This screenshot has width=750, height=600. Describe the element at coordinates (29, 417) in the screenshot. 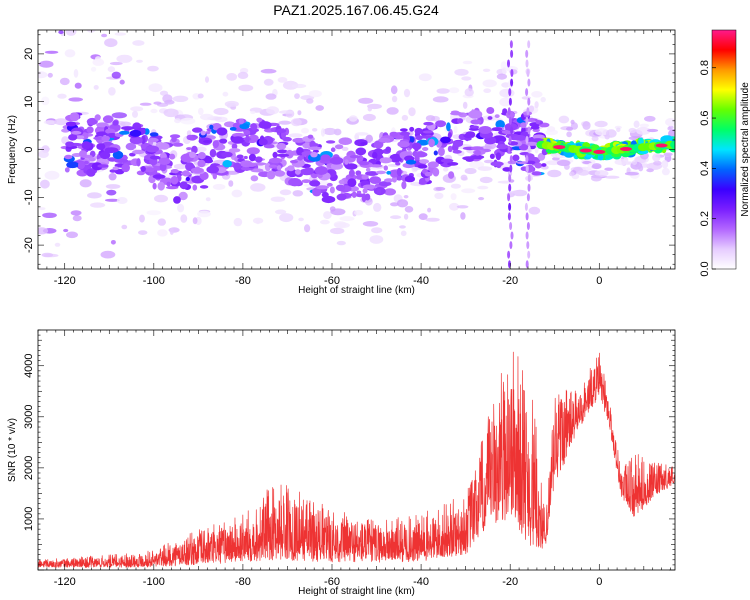

I see `bottom-y-tick-label: 3000` at that location.